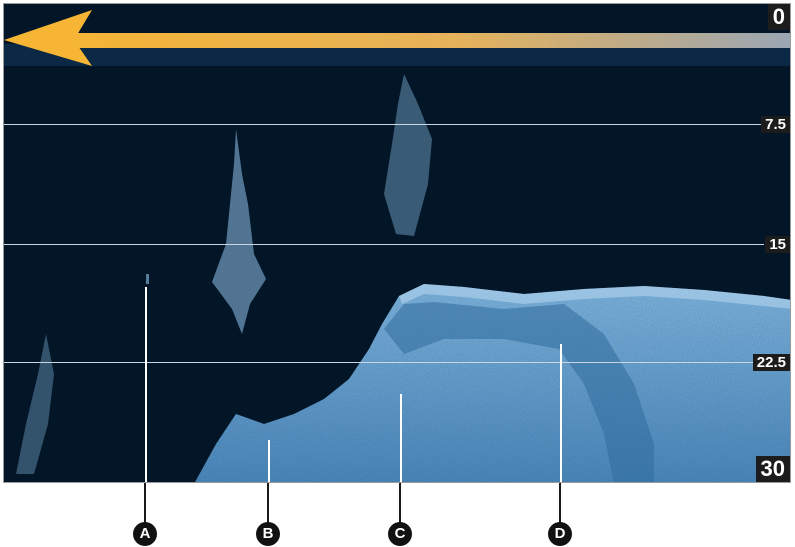 The width and height of the screenshot is (795, 547). What do you see at coordinates (771, 362) in the screenshot?
I see `depth-label-22-5: 22.5` at bounding box center [771, 362].